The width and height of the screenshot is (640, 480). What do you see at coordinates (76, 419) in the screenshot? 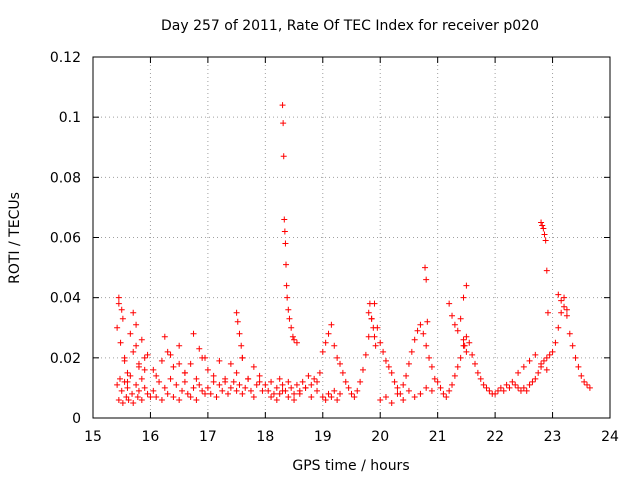
I see `y-tick-label: 0` at bounding box center [76, 419].